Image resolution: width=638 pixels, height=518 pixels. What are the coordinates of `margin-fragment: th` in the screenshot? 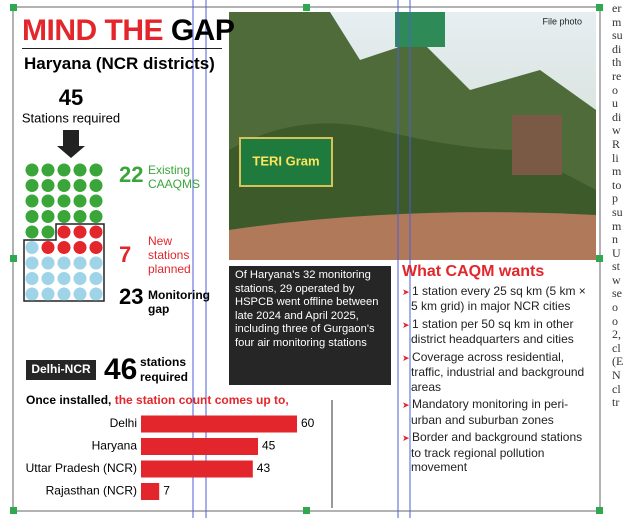 It's located at (617, 62).